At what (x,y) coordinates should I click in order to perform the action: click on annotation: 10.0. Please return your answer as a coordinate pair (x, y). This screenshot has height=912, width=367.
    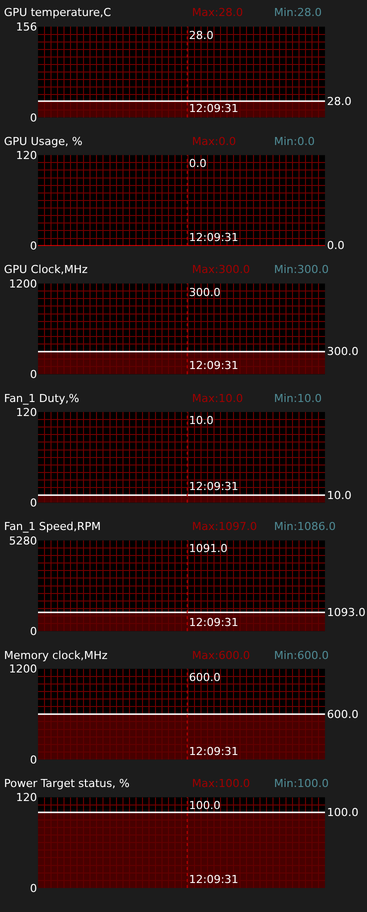
    Looking at the image, I should click on (201, 420).